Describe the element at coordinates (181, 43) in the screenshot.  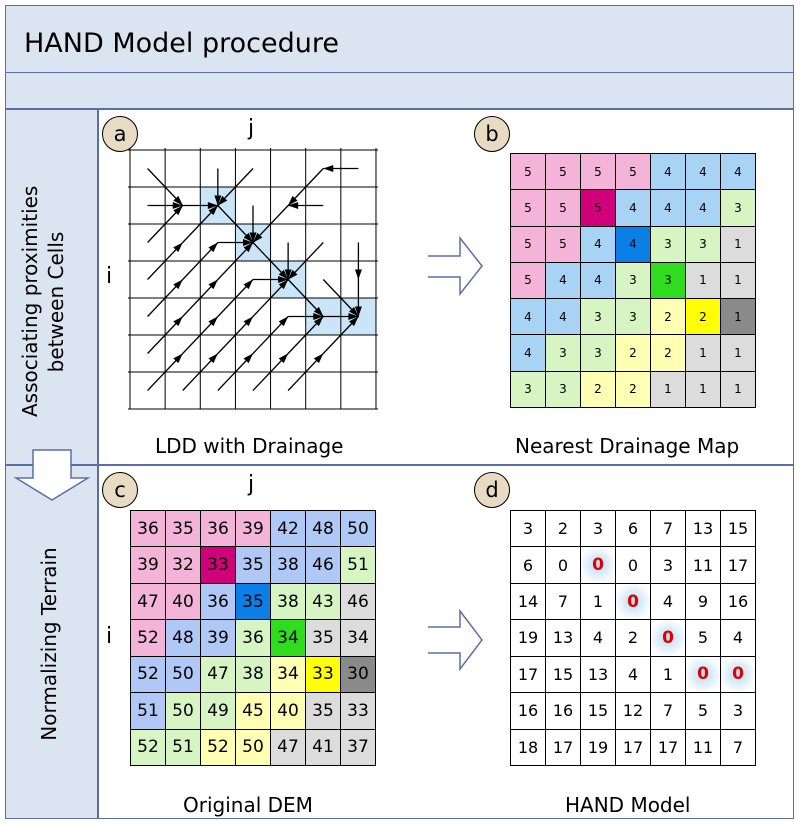
I see `page-title: HAND Model procedure` at that location.